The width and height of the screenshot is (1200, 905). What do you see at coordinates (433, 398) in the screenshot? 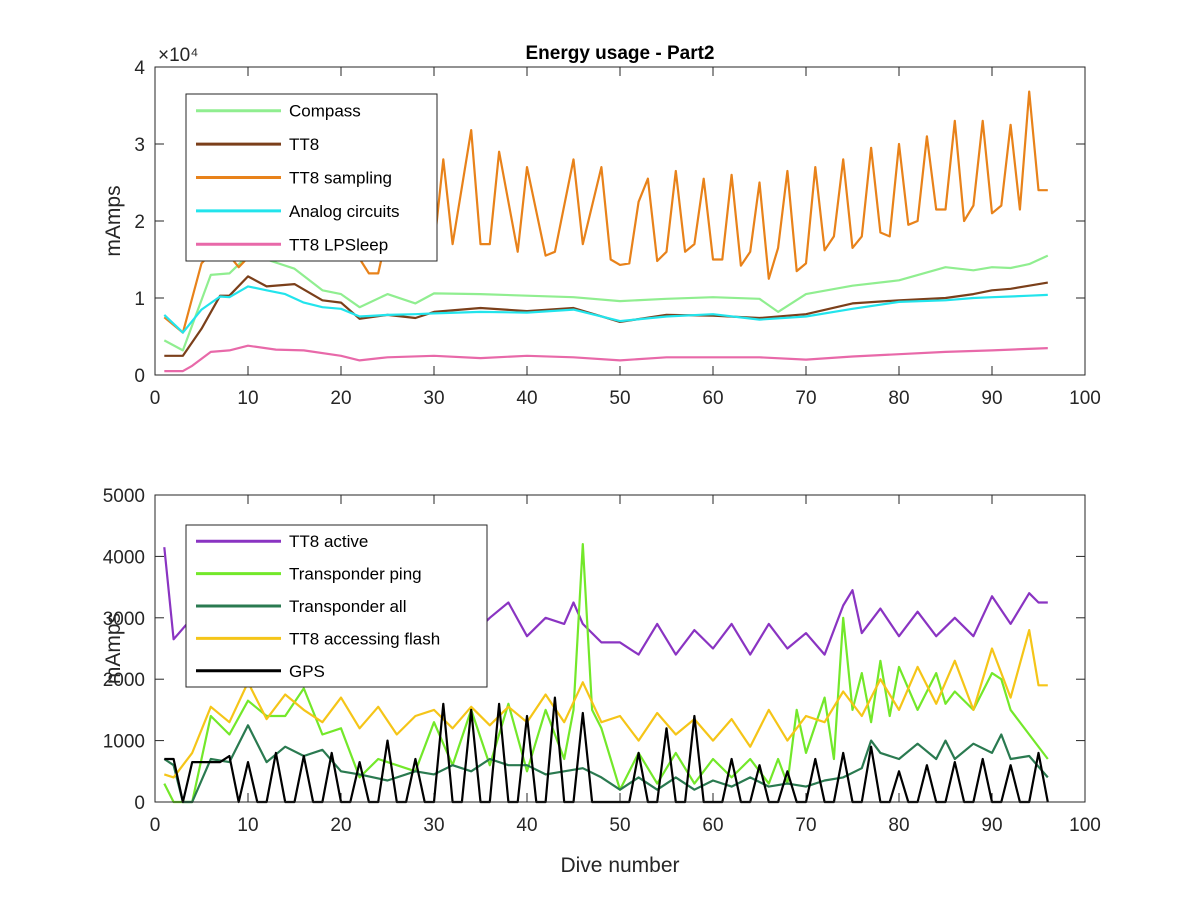
I see `panel1-x-tick-label: 30` at bounding box center [433, 398].